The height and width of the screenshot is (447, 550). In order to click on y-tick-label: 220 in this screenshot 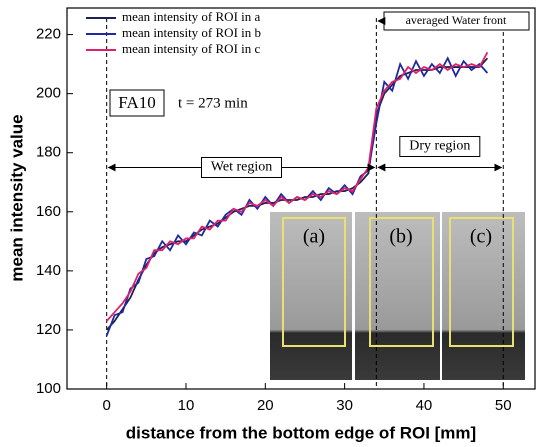, I will do `click(48, 34)`.